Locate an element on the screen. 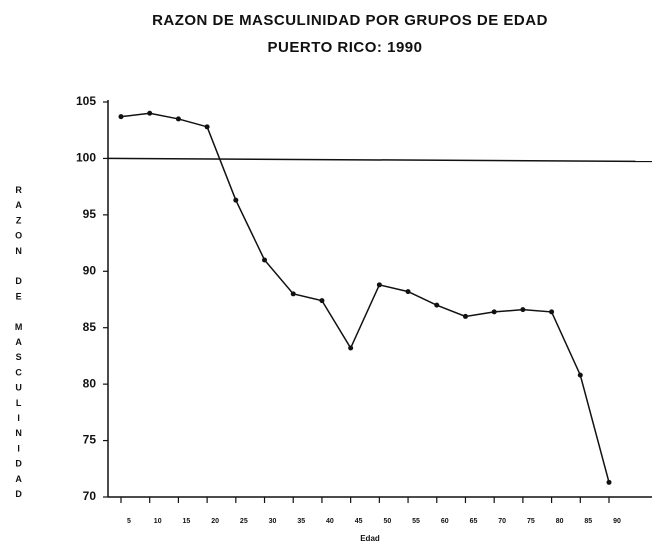 This screenshot has height=544, width=654. x-tick-label: 80 is located at coordinates (560, 521).